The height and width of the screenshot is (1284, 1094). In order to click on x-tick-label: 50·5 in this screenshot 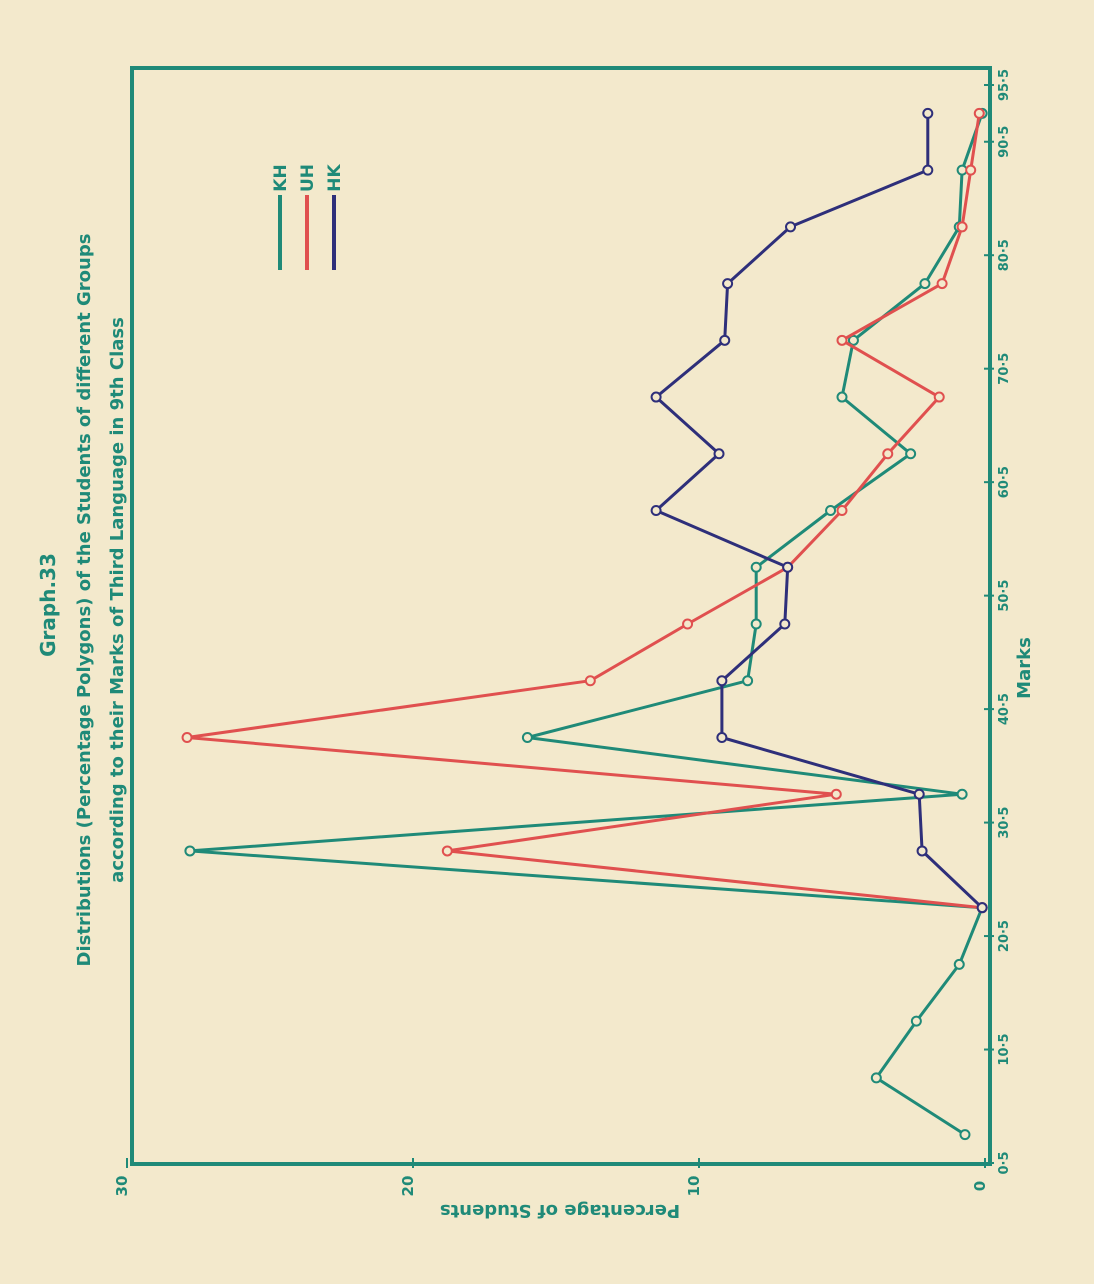, I will do `click(1004, 596)`.